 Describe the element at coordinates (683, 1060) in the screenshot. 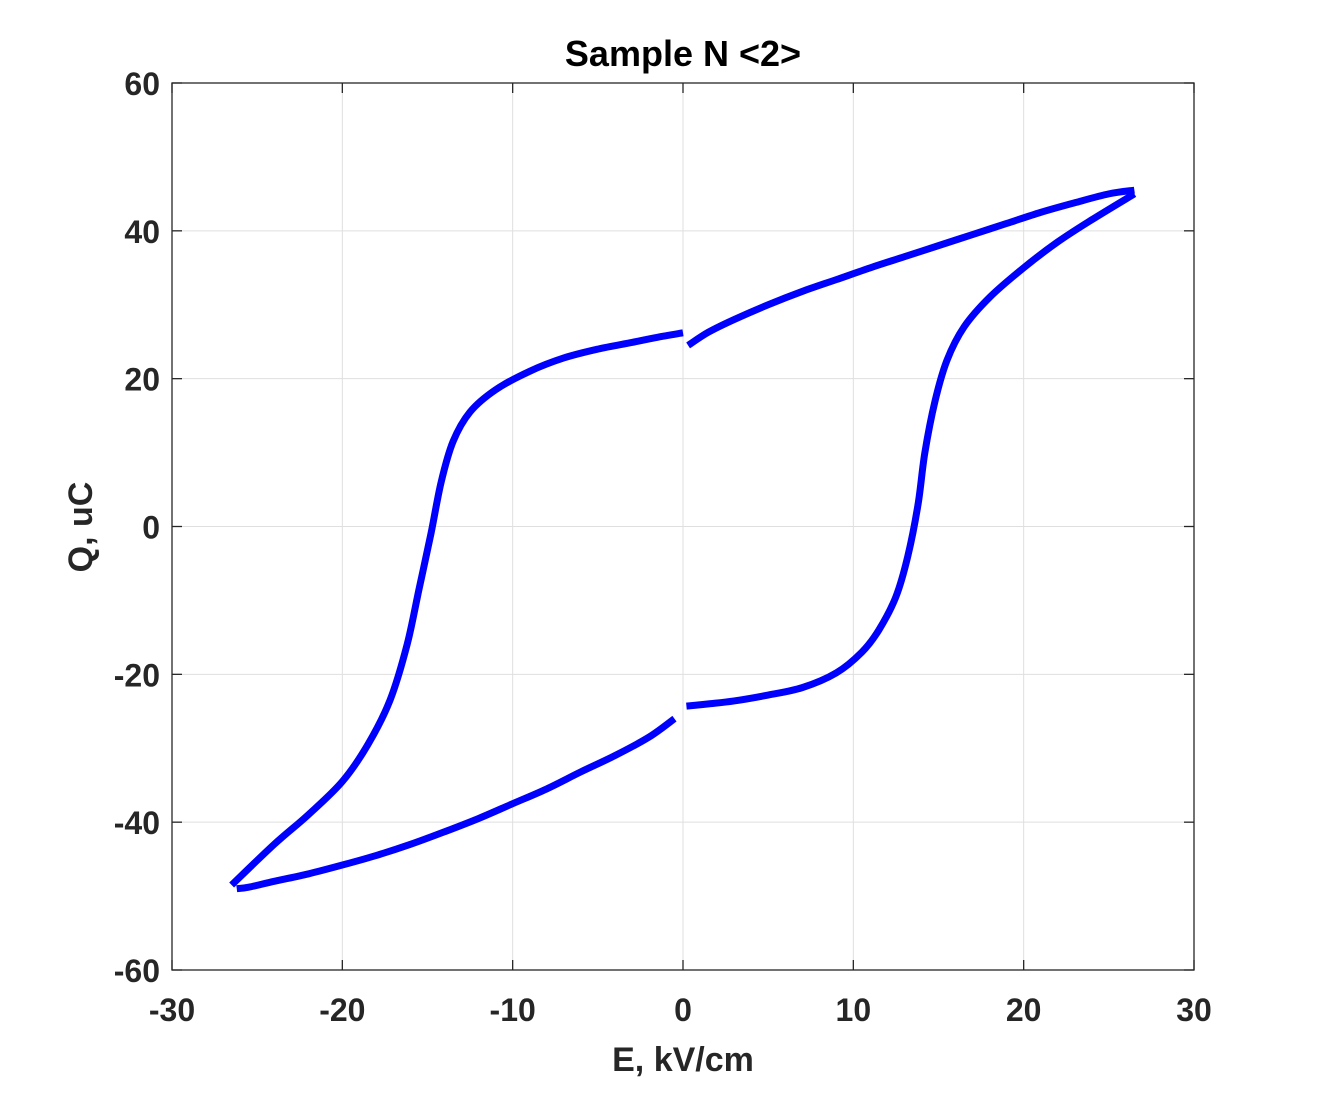

I see `x-axis-label: E, kV/cm` at that location.